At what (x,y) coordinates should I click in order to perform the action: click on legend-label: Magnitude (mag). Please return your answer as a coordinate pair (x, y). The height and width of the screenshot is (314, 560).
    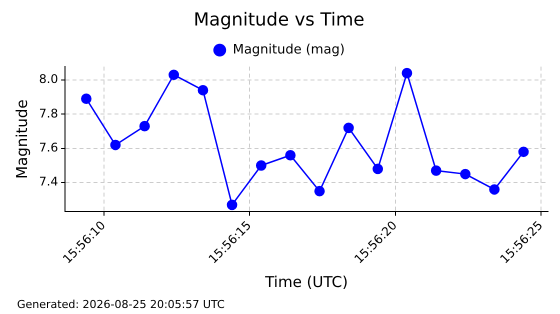
    Looking at the image, I should click on (288, 50).